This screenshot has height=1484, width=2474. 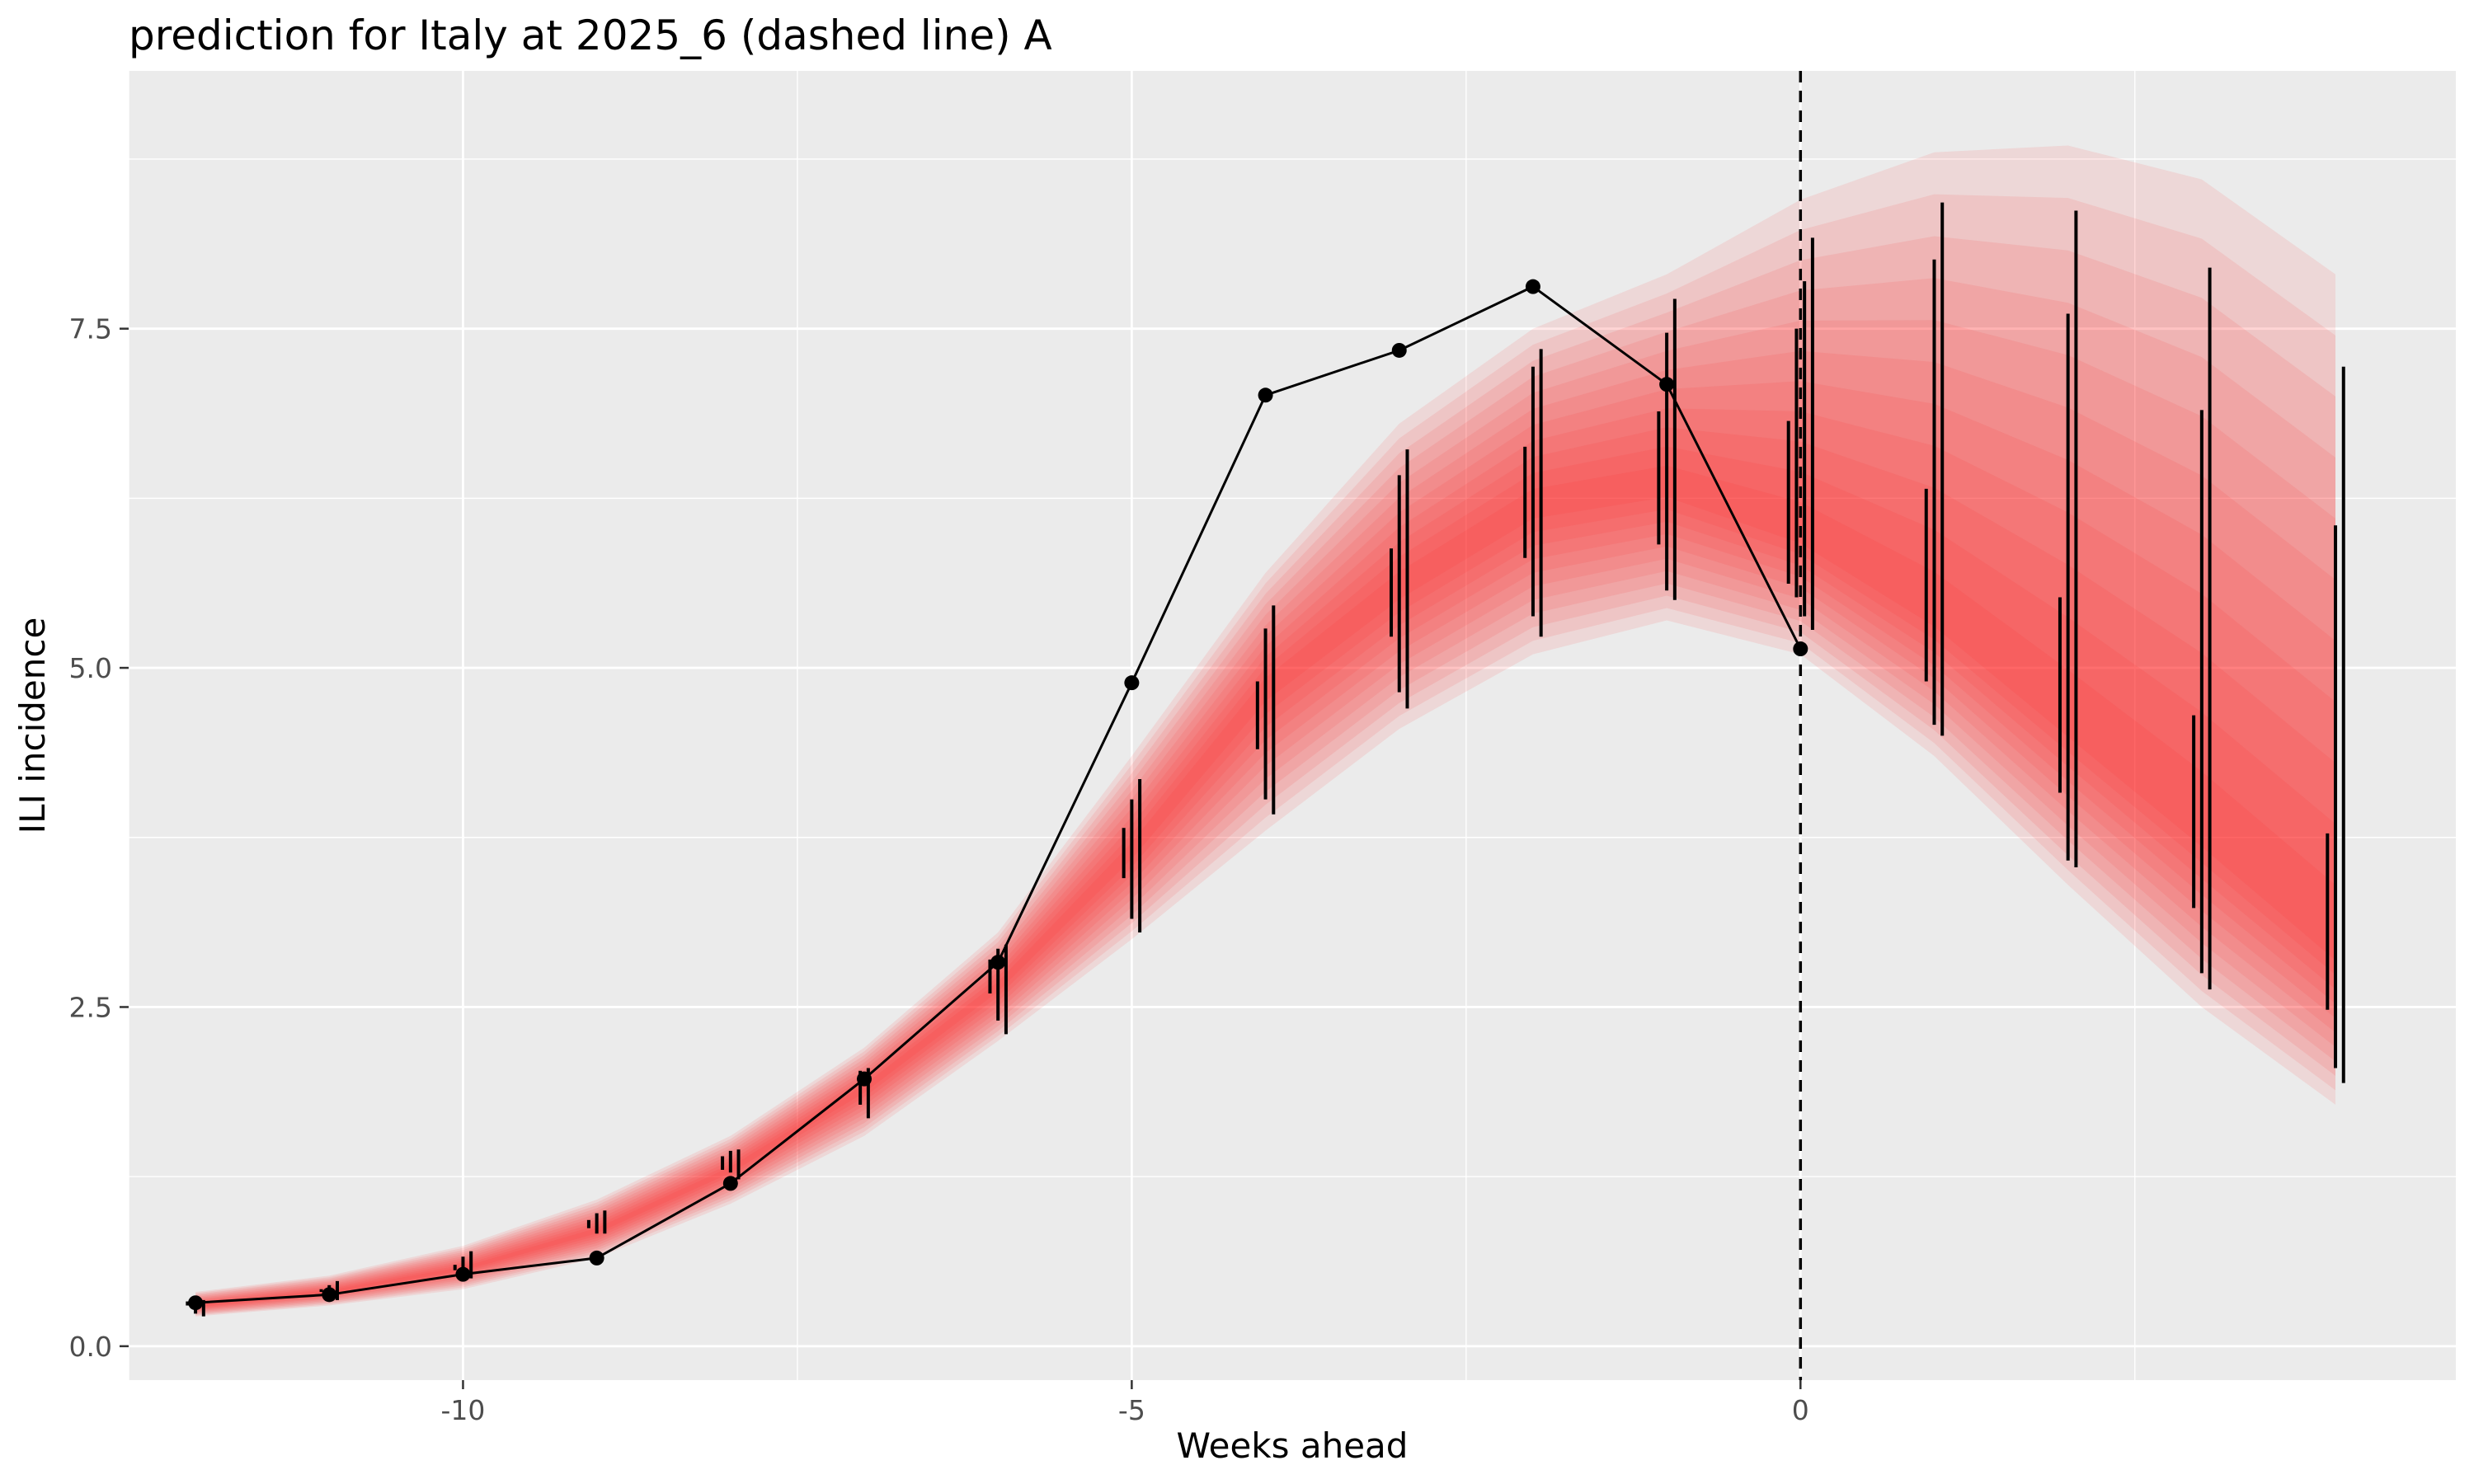 I want to click on y-axis-title: ILI incidence, so click(x=32, y=726).